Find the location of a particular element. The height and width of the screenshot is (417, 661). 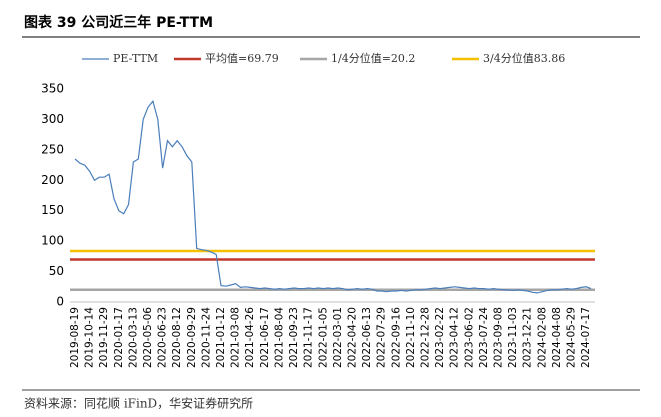

chart-title: 图表 39 公司近三年 PE-TTM is located at coordinates (118, 22).